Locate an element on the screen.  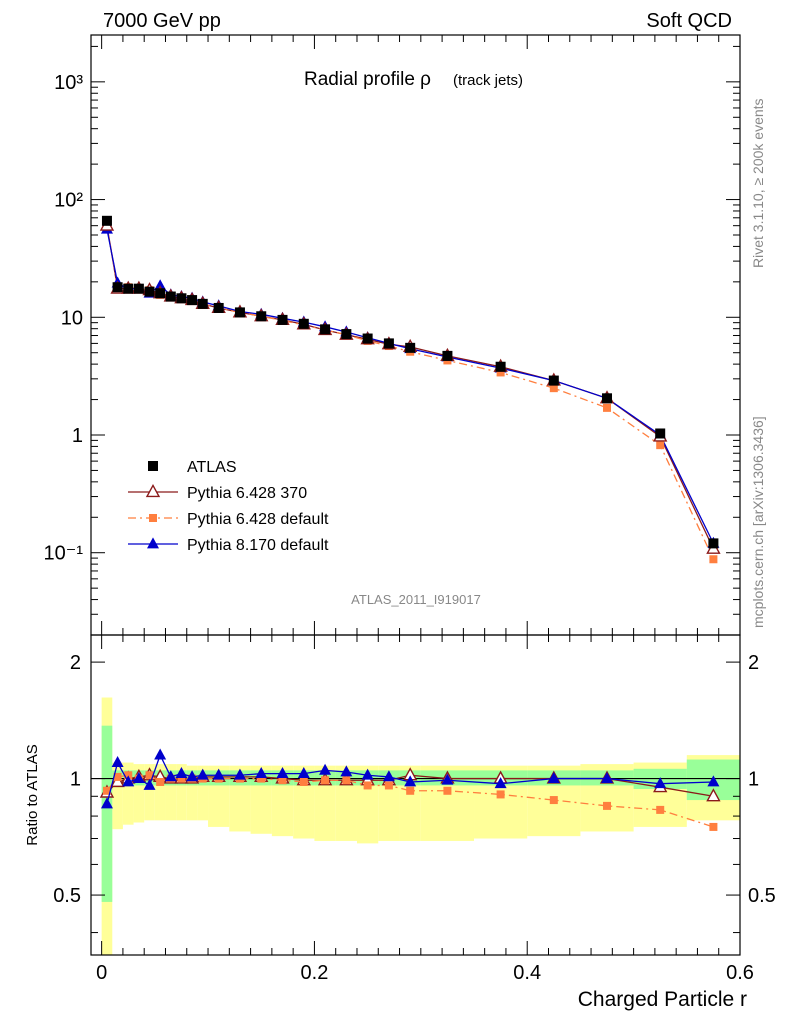
ratio-y-tick-label-right: 1 is located at coordinates (753, 780).